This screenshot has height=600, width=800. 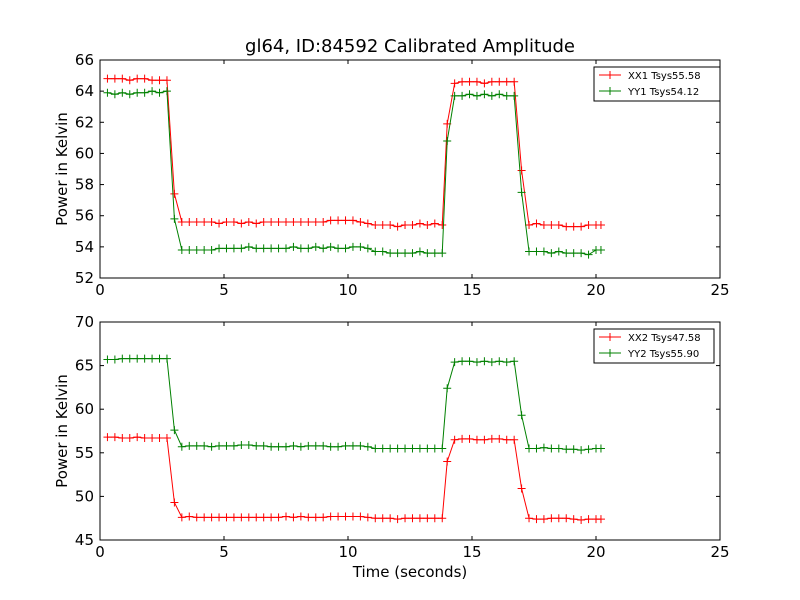 What do you see at coordinates (84, 453) in the screenshot?
I see `y-tick-label: 55` at bounding box center [84, 453].